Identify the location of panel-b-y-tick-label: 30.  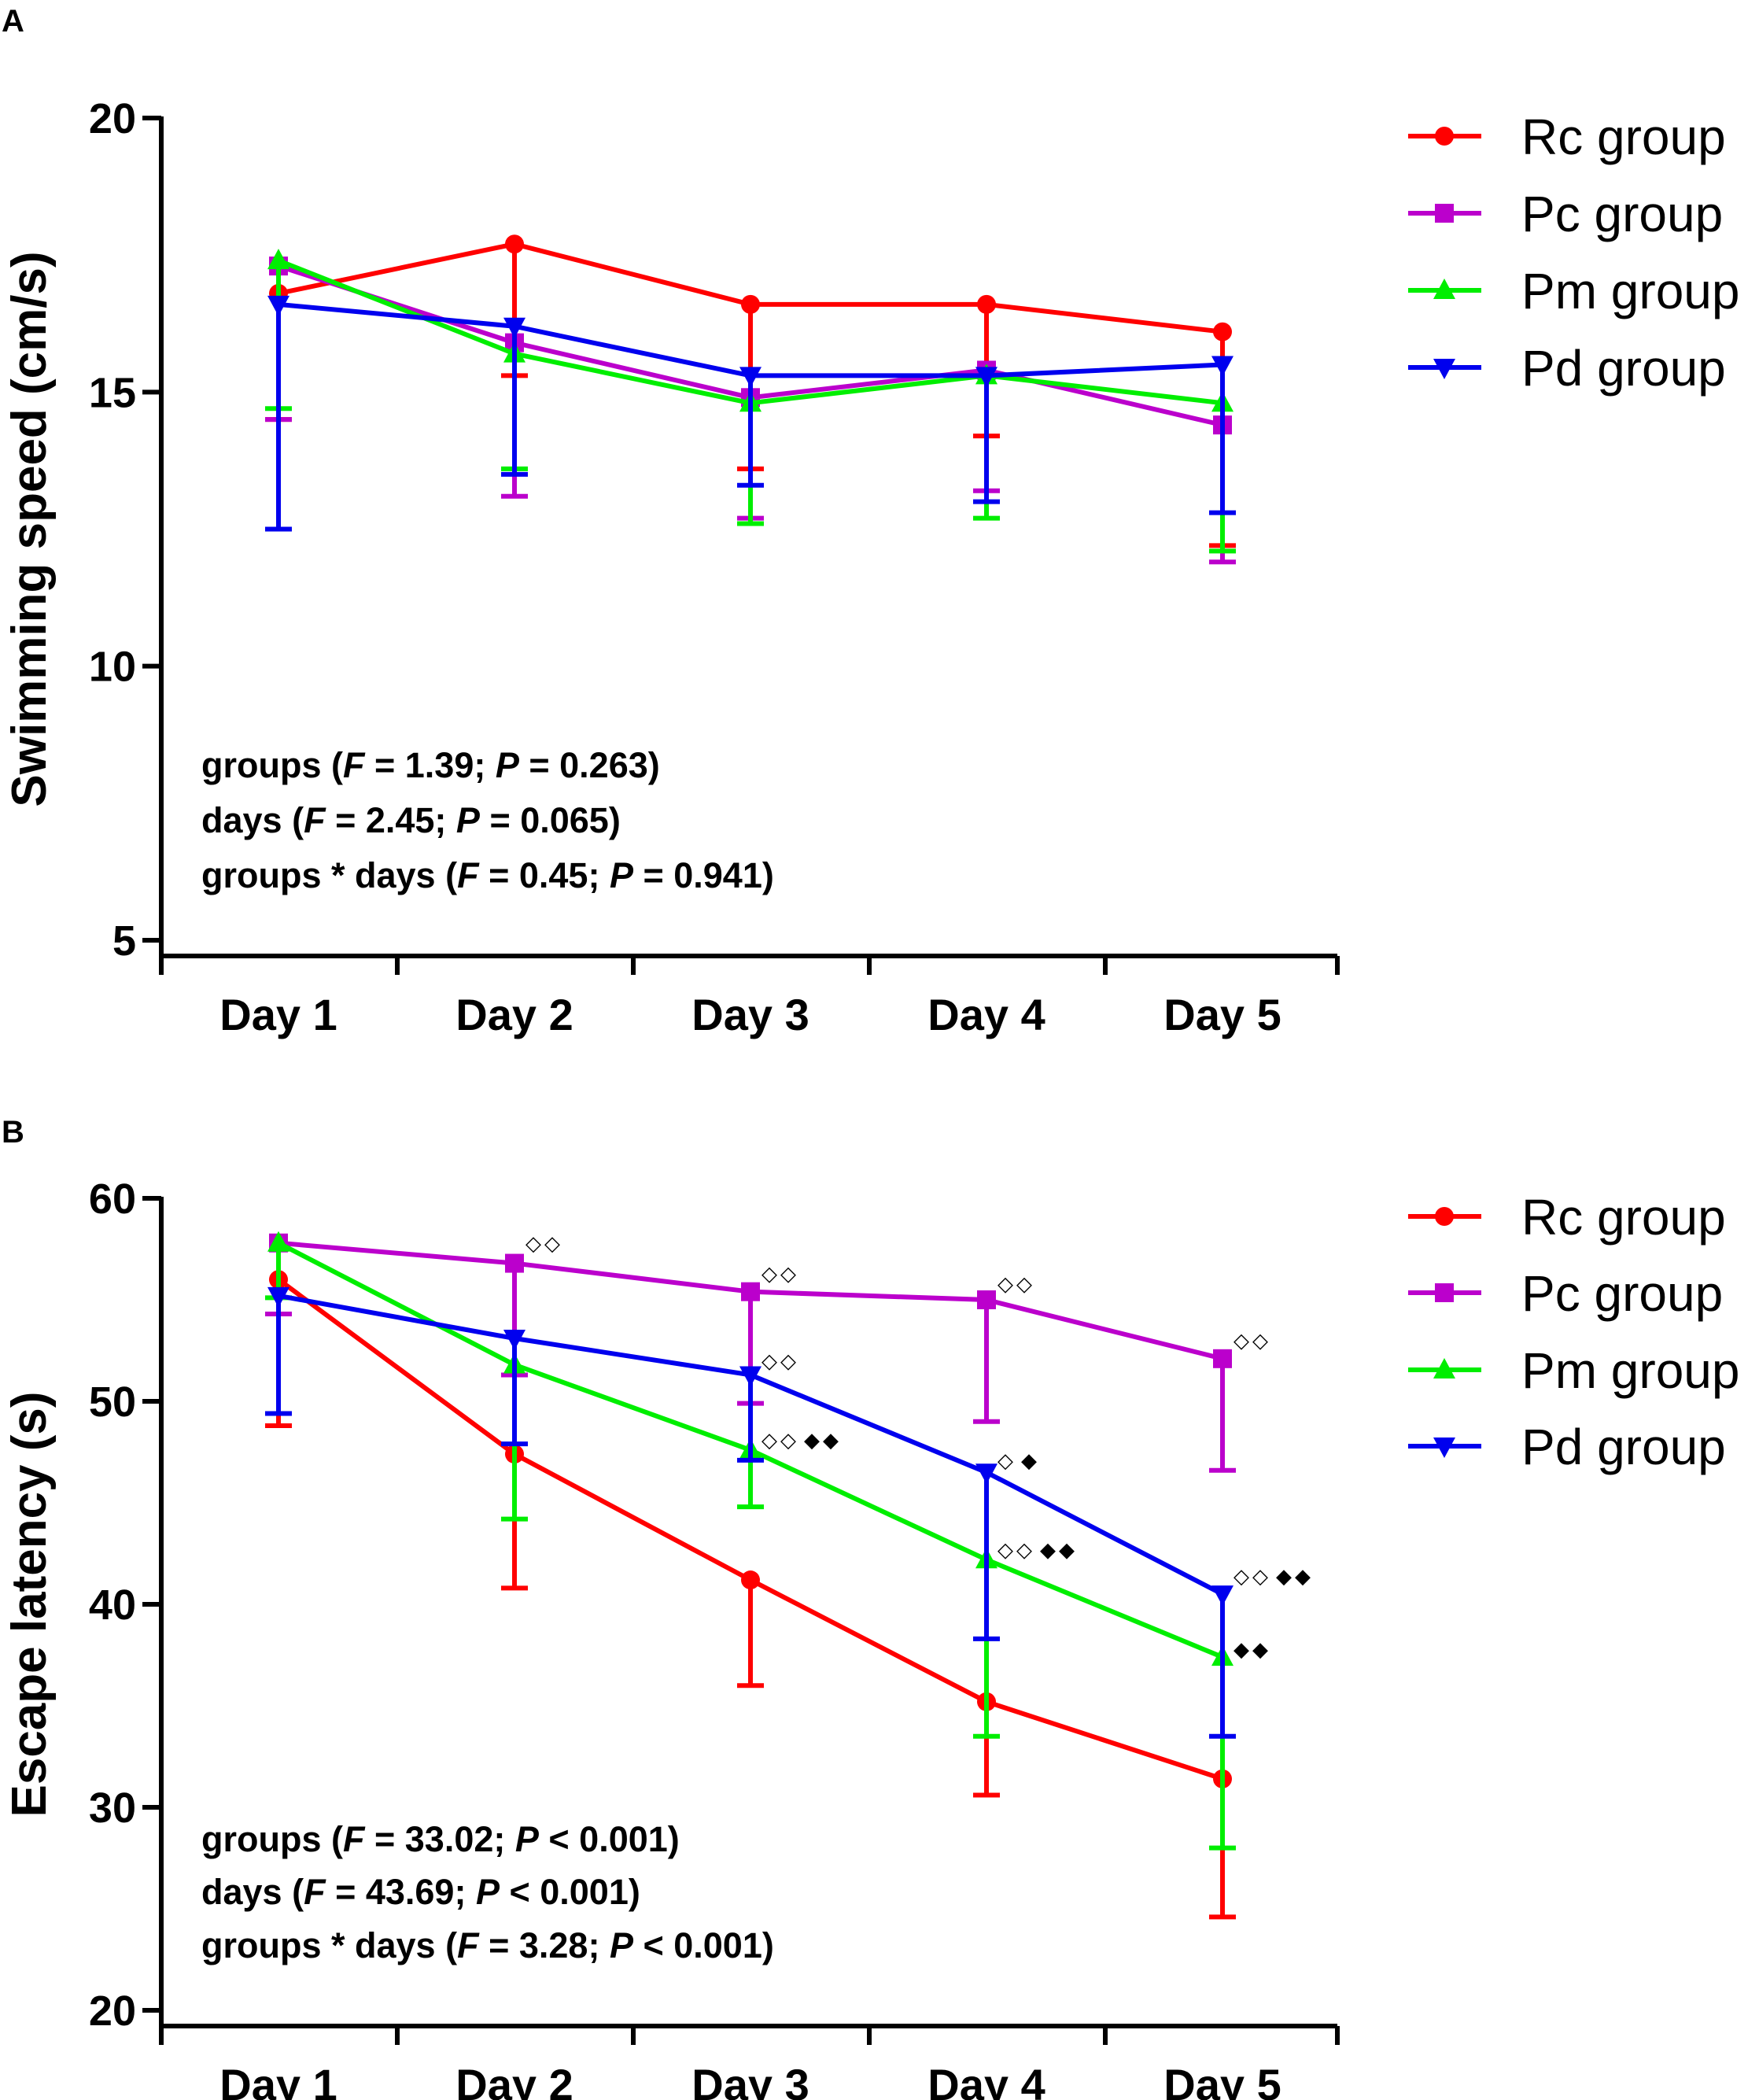
(112, 1808).